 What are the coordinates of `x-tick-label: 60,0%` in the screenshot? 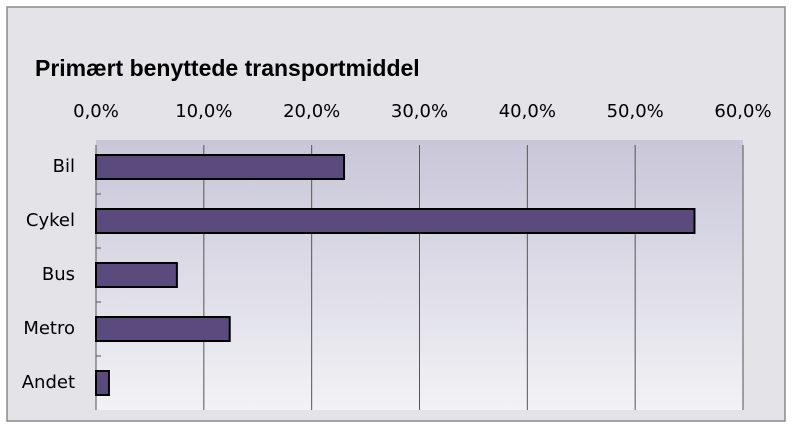 It's located at (742, 111).